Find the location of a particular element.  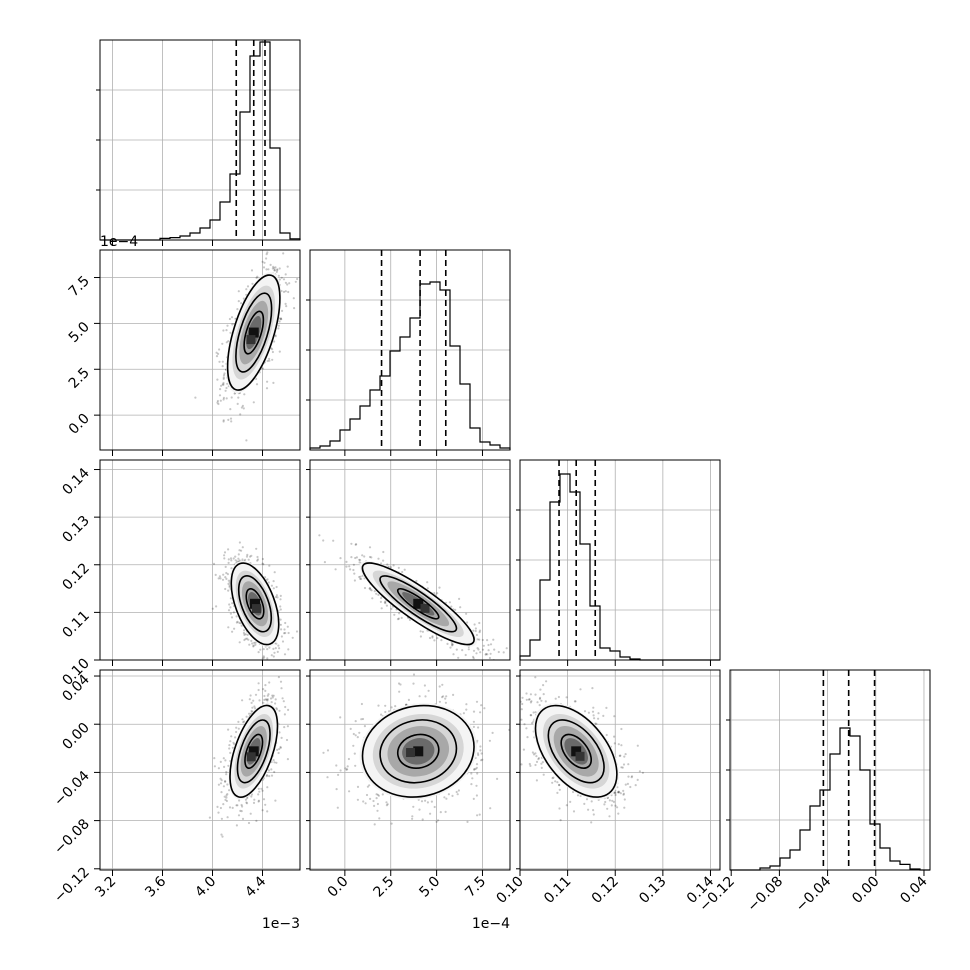

density-peak is located at coordinates (253, 332).